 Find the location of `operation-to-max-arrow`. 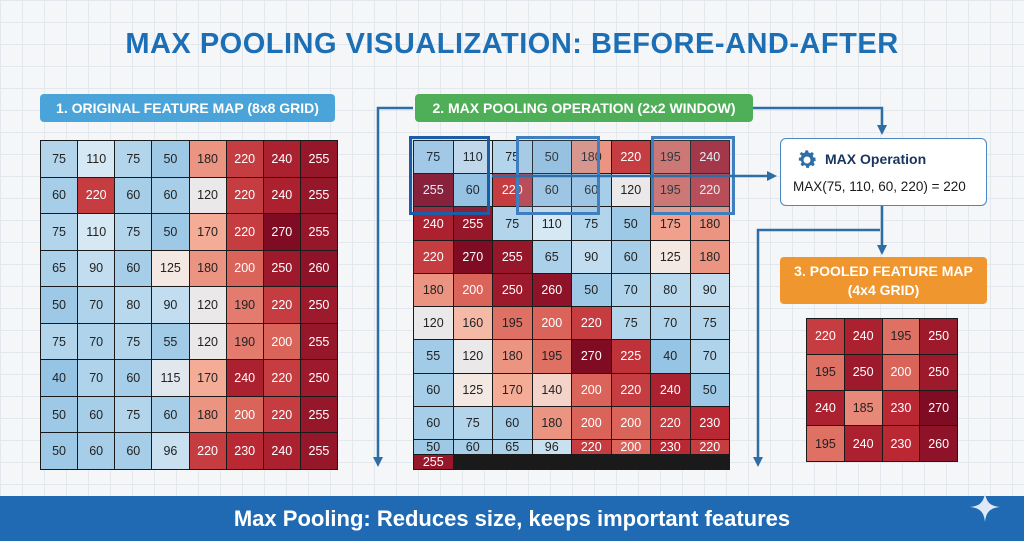

operation-to-max-arrow is located at coordinates (820, 120).